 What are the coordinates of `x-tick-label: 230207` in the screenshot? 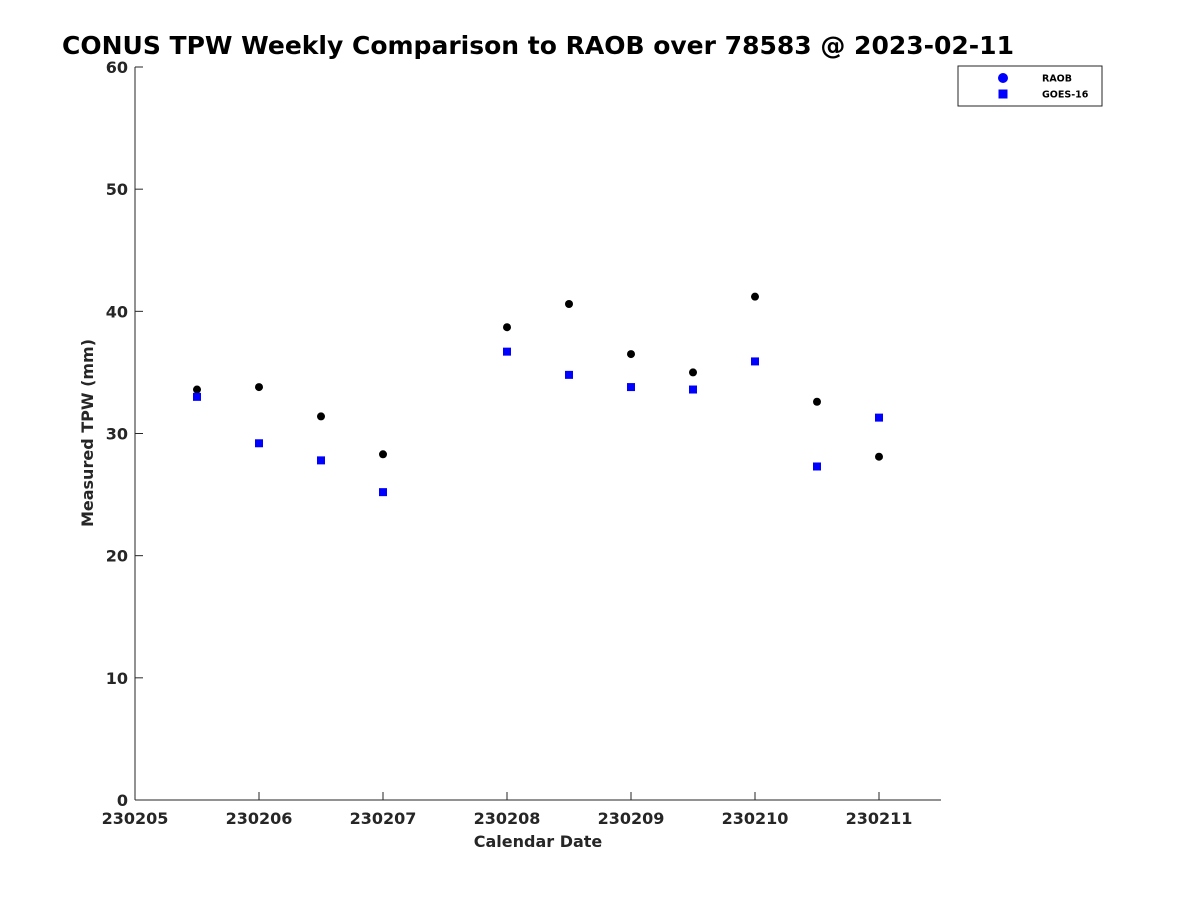 It's located at (383, 818).